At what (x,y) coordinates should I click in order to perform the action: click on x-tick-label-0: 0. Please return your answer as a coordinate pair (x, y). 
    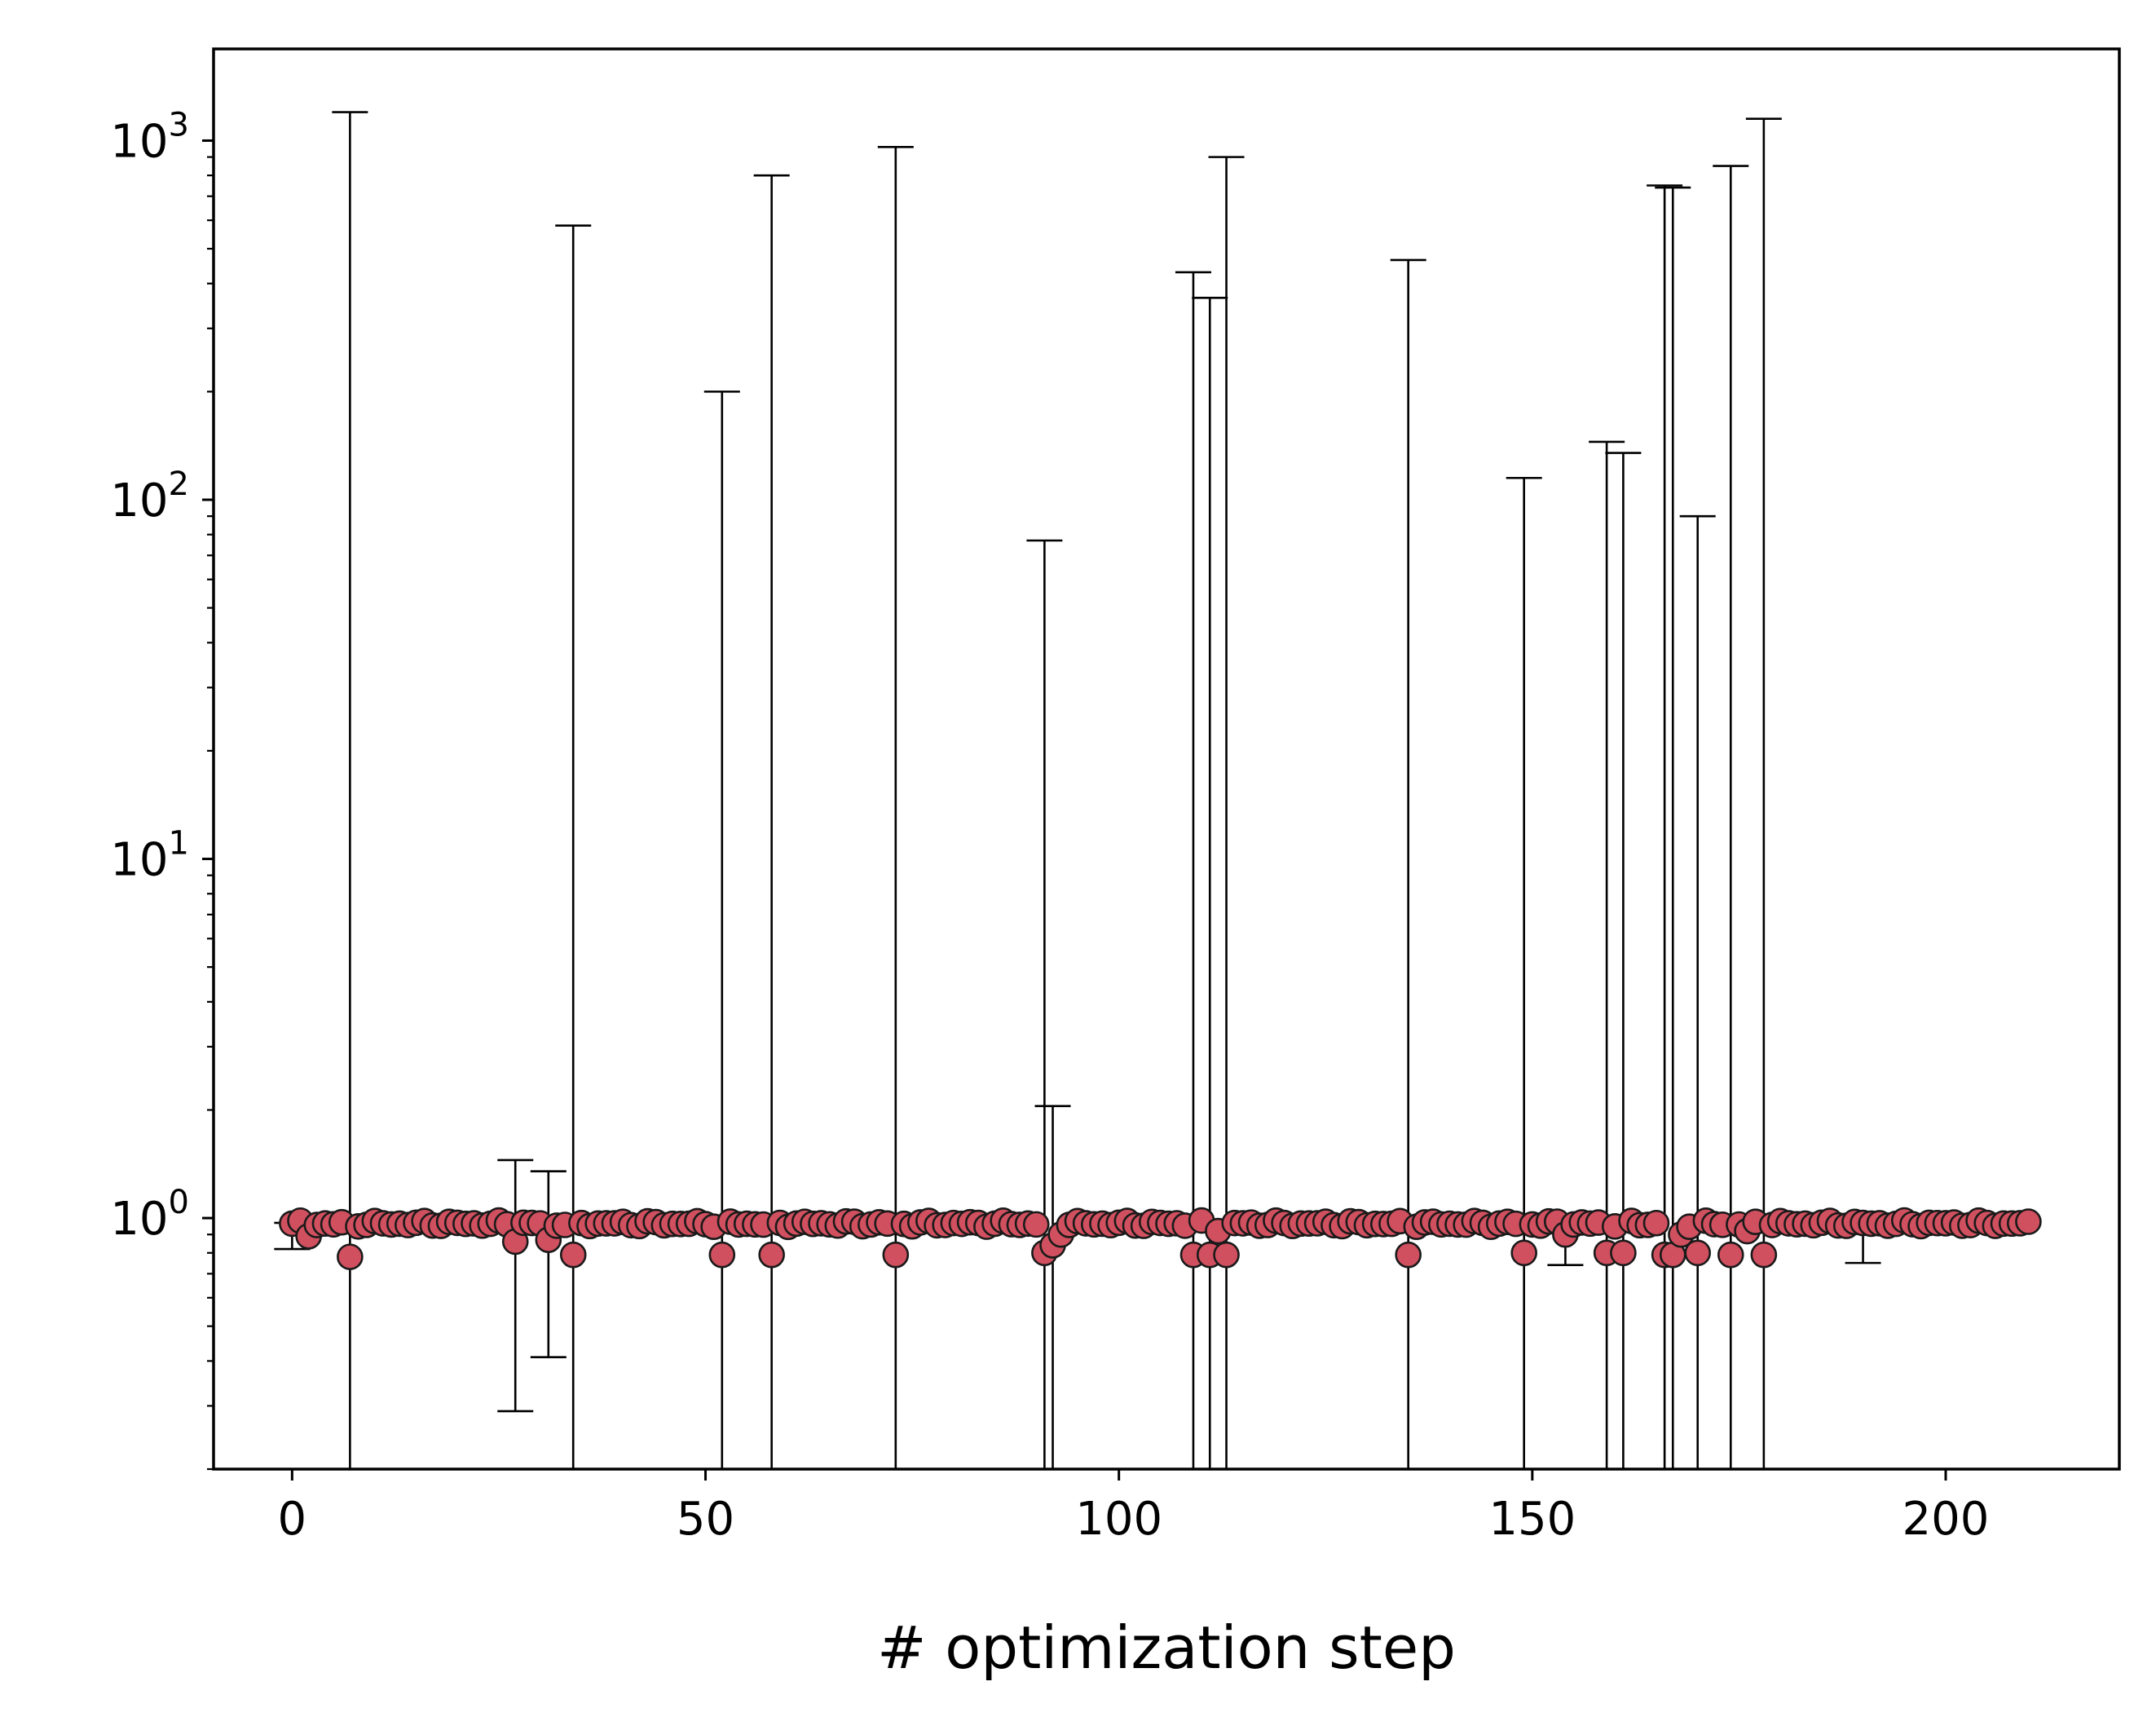
    Looking at the image, I should click on (292, 1520).